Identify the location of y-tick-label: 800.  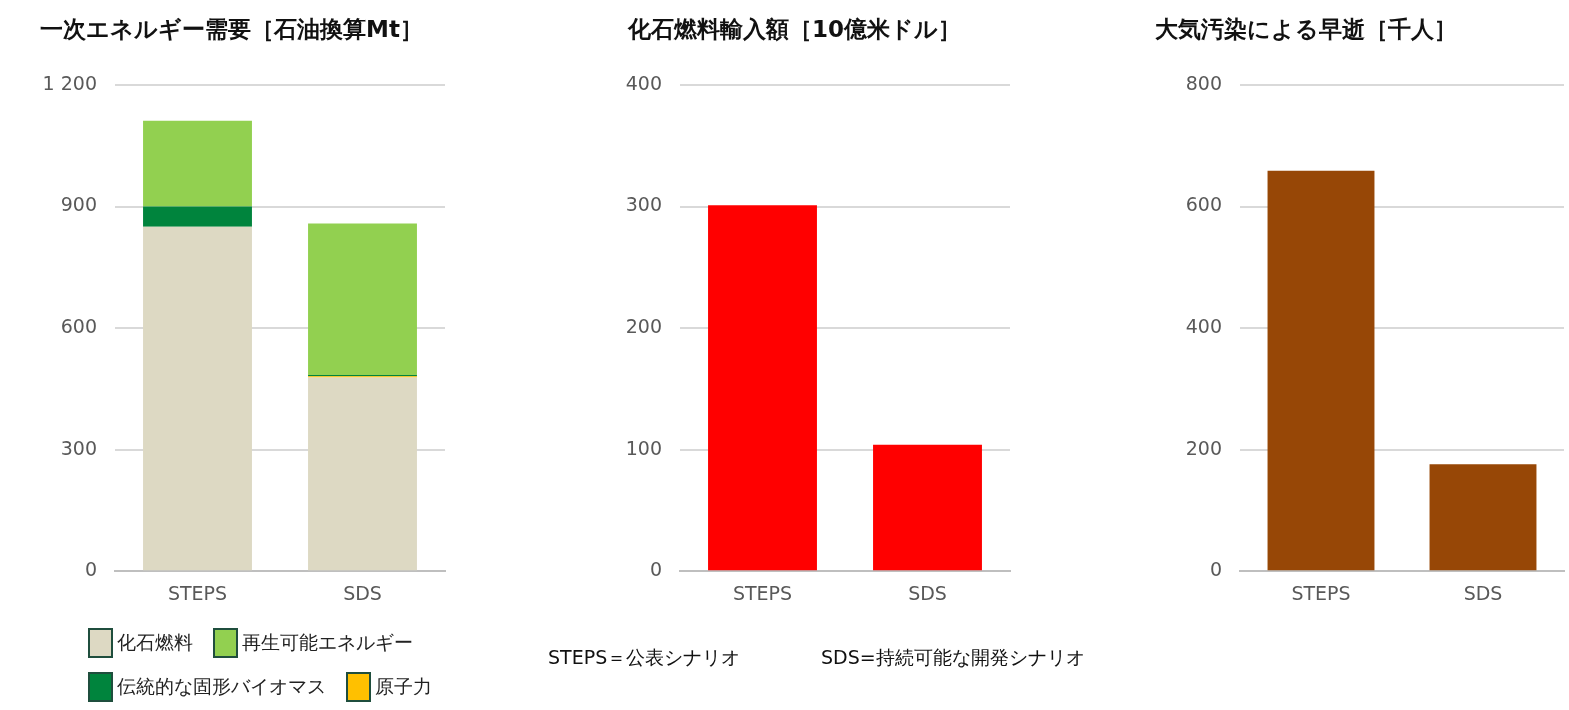
(1203, 82).